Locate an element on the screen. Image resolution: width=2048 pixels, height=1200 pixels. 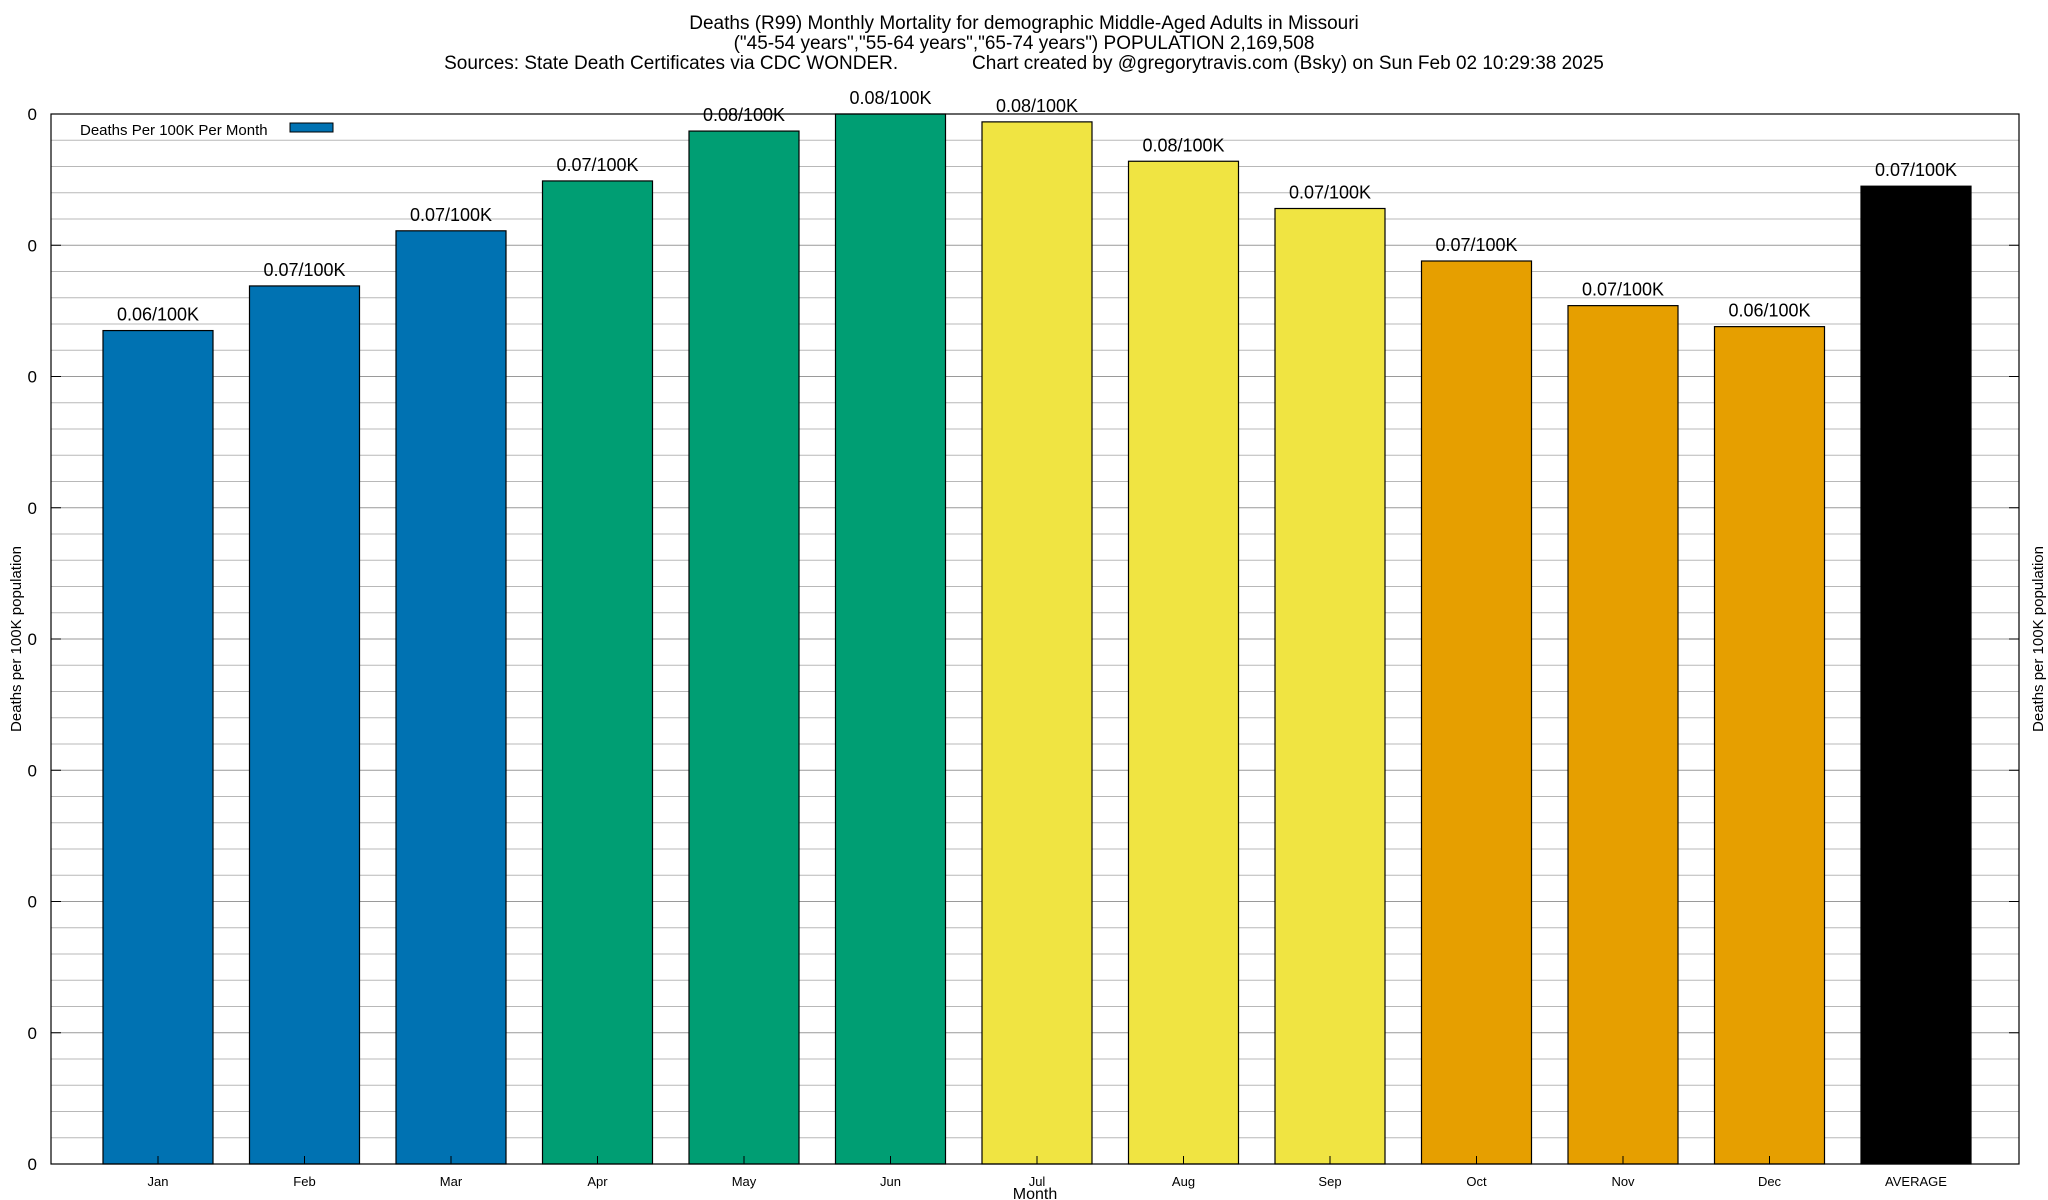
x-tick-label: Jul is located at coordinates (1037, 1181).